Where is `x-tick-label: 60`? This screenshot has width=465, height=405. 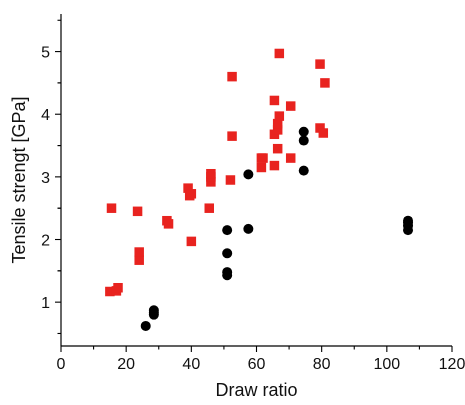 x-tick-label: 60 is located at coordinates (257, 364).